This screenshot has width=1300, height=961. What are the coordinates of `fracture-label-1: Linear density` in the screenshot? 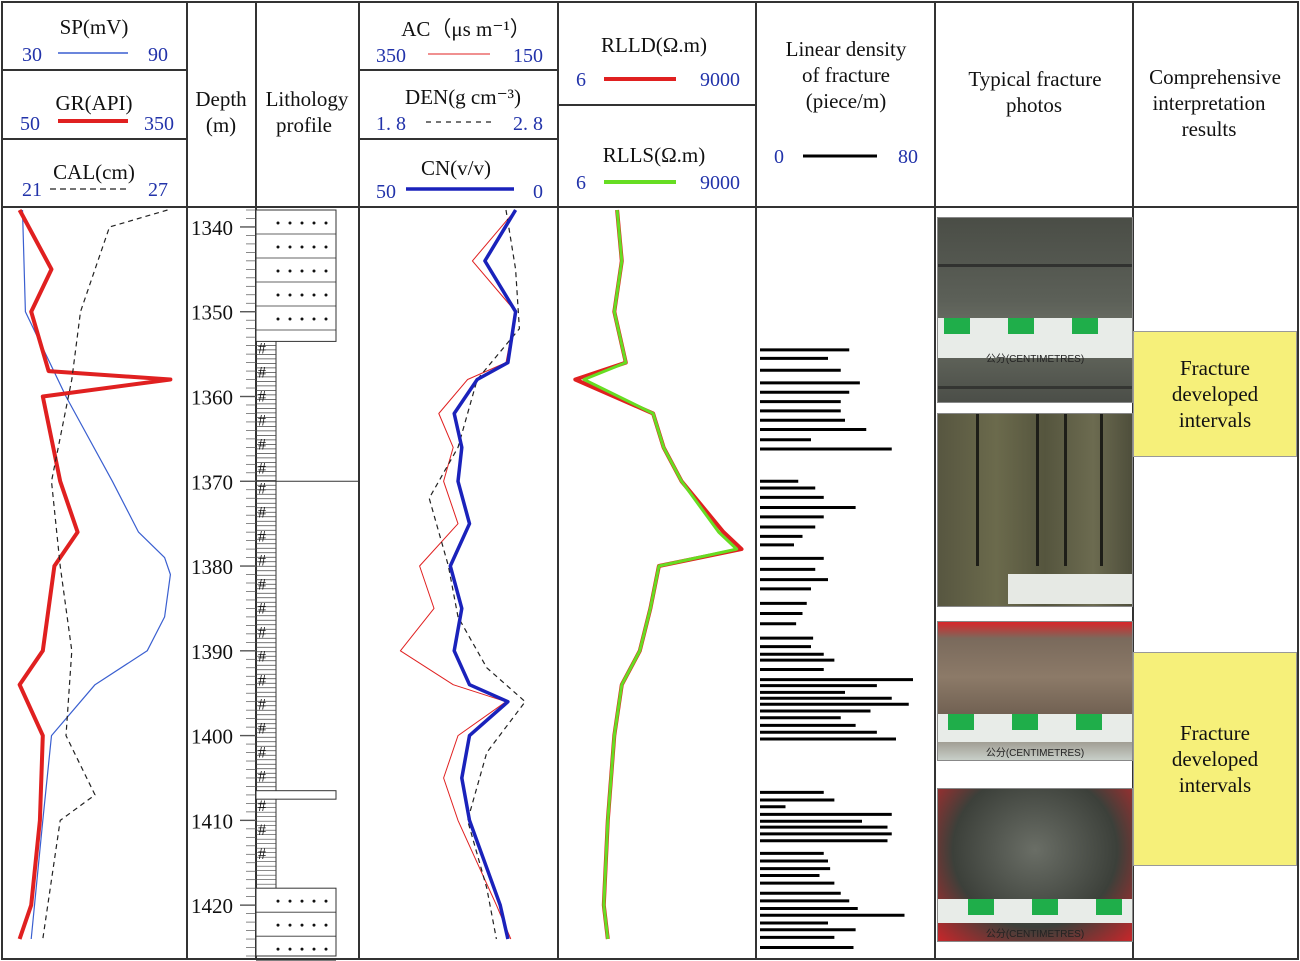 It's located at (846, 49).